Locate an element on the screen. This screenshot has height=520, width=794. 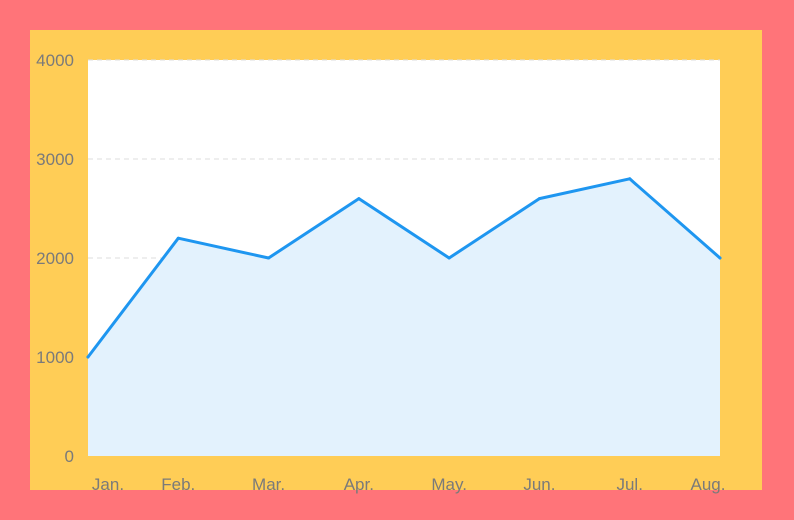
x-axis-ticks: Jan. Feb. Mar. Apr. May. Jun. Jul. Aug. is located at coordinates (409, 484).